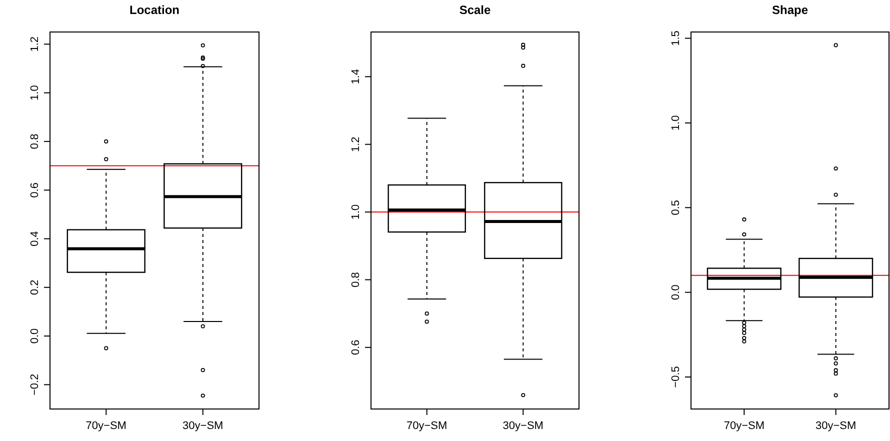  I want to click on y-tick-label: −0.2, so click(35, 385).